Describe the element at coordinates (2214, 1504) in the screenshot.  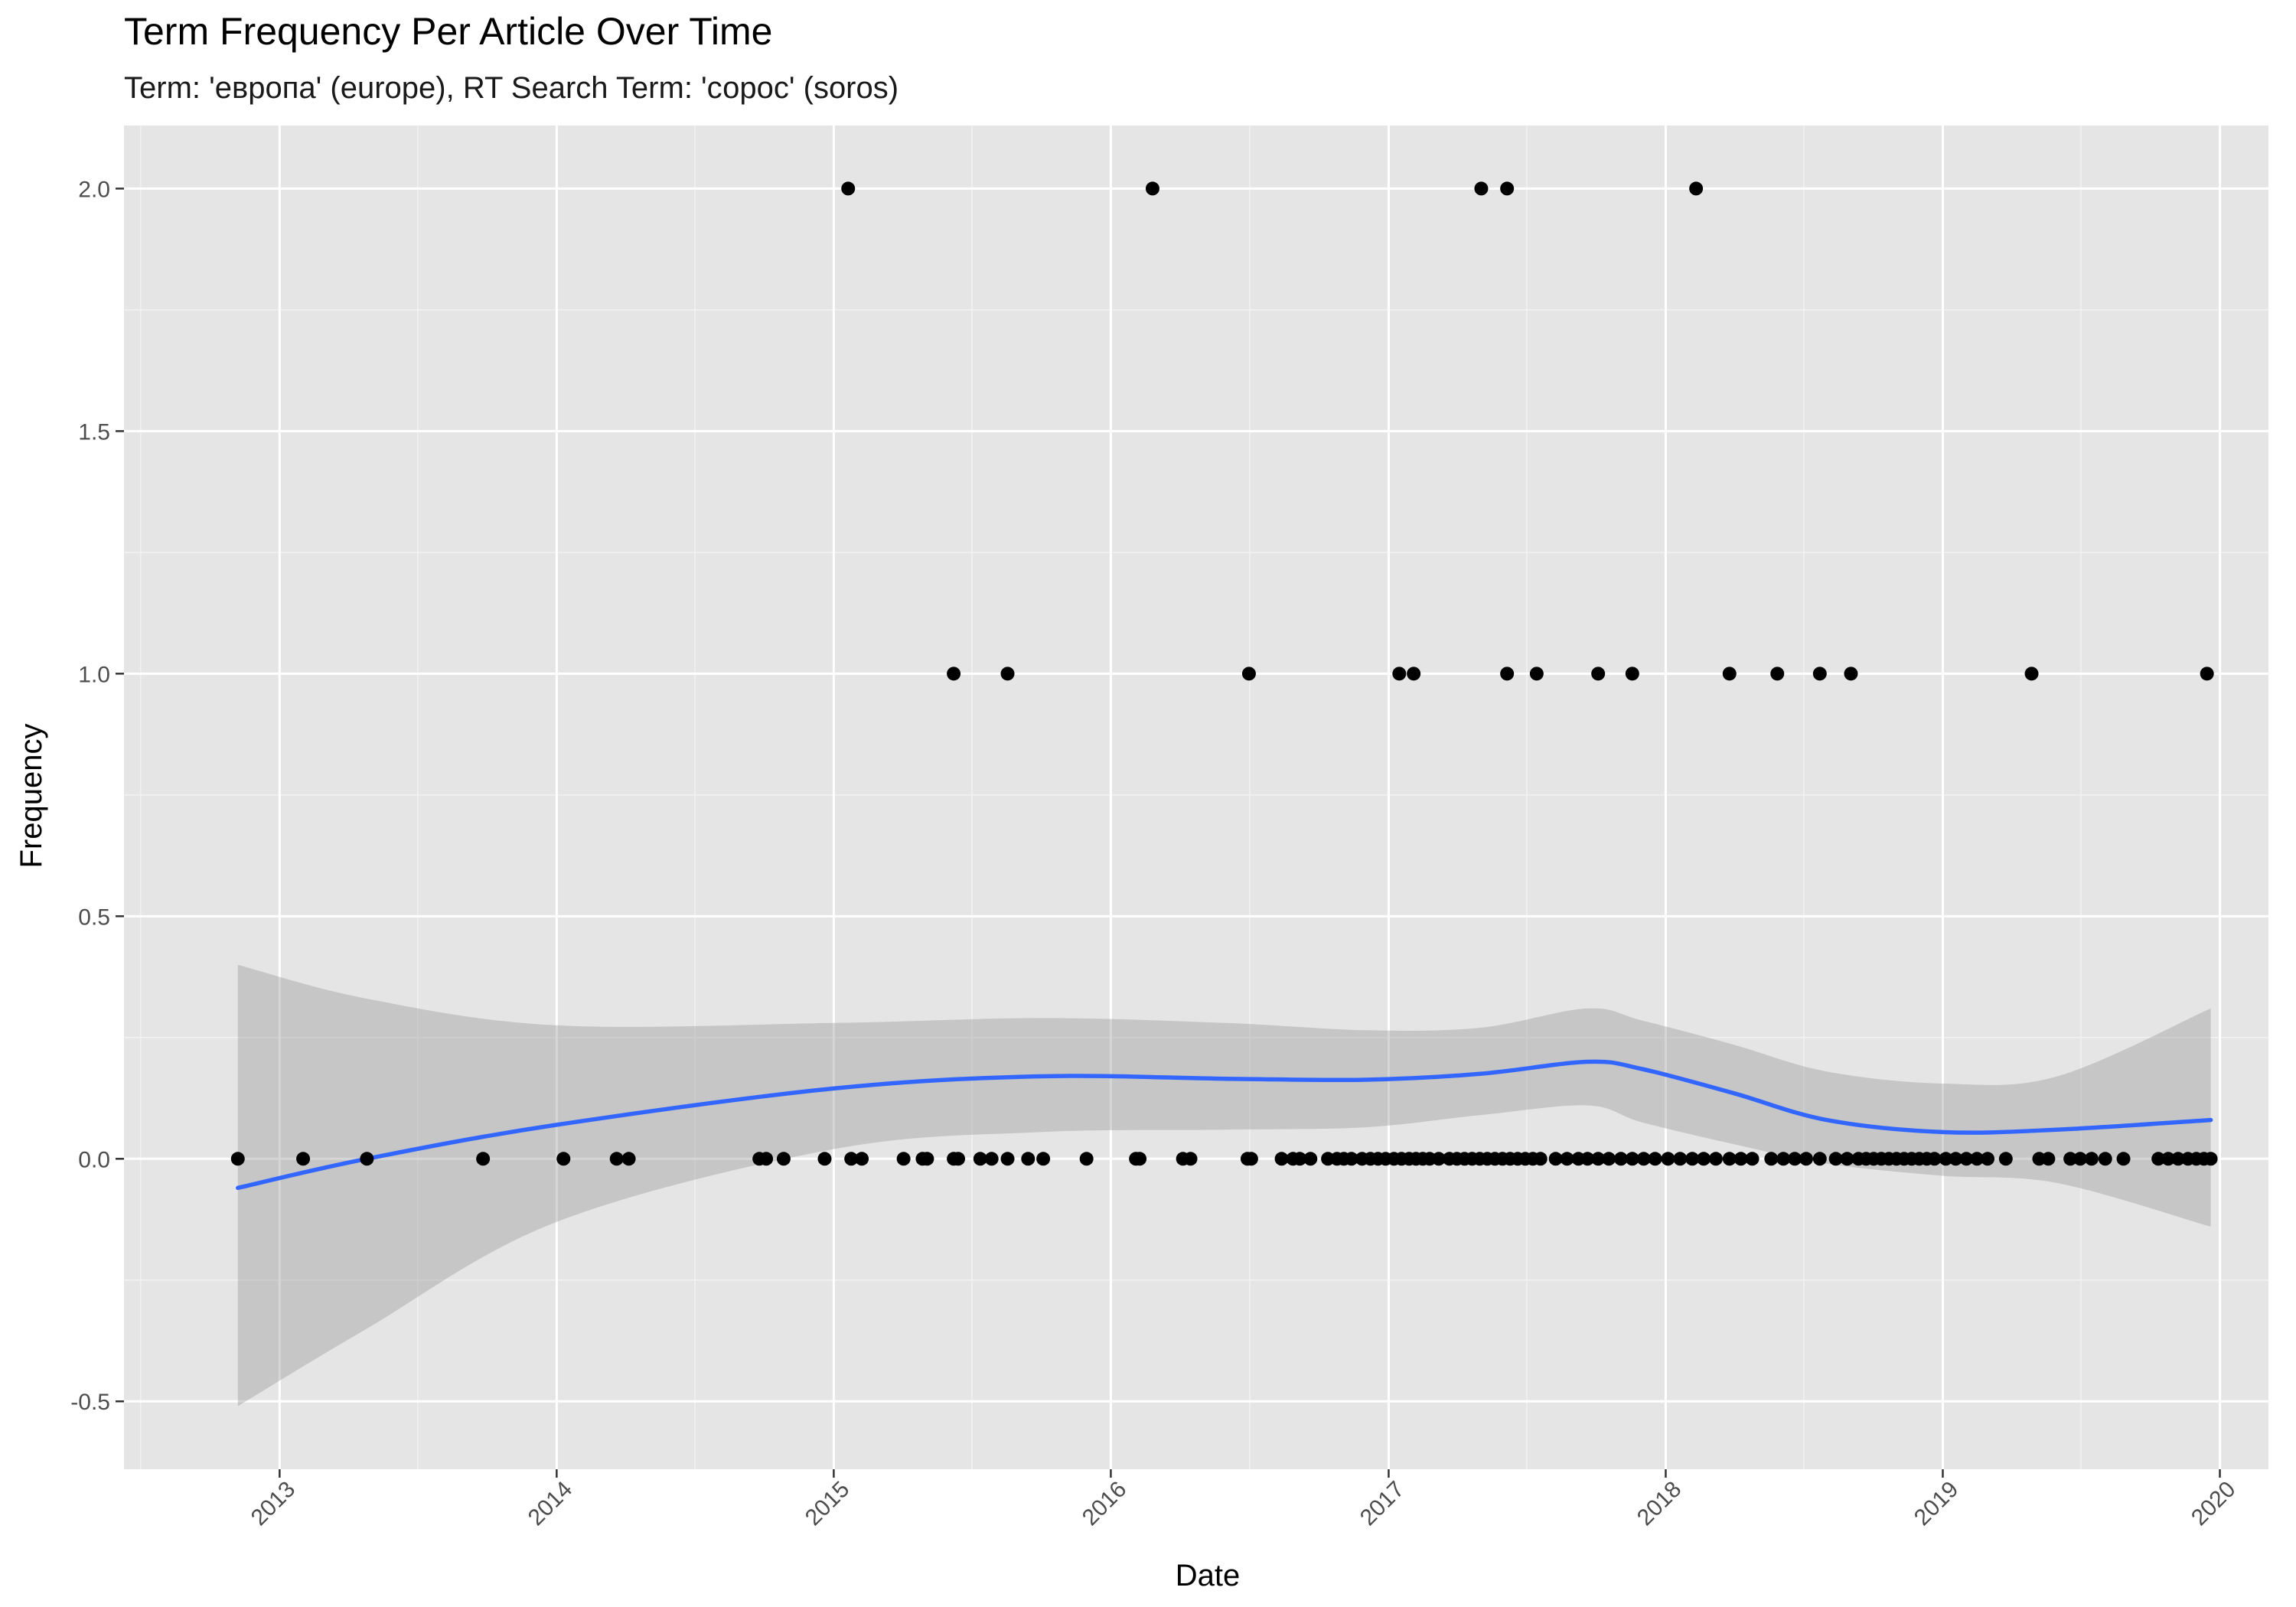
I see `x-tick-label: 2020` at that location.